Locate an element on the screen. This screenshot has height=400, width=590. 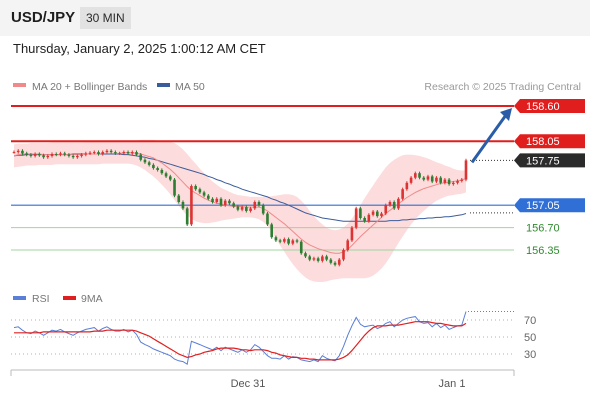
rsi-legend-swatch is located at coordinates (19, 298).